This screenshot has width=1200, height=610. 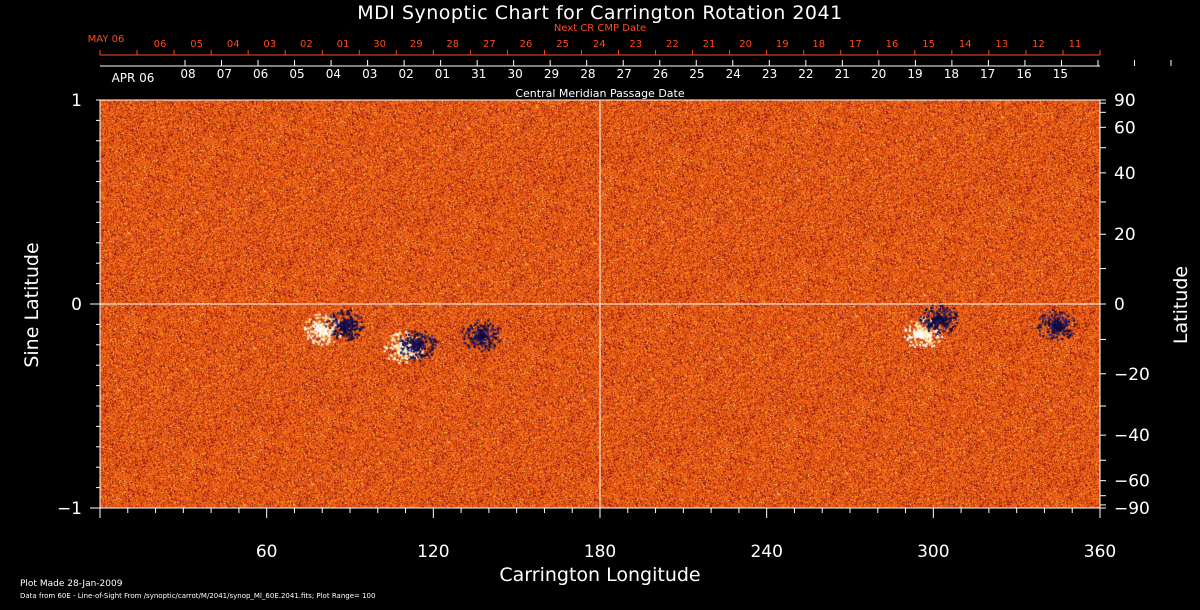 I want to click on next-cmp-date: 16, so click(x=892, y=44).